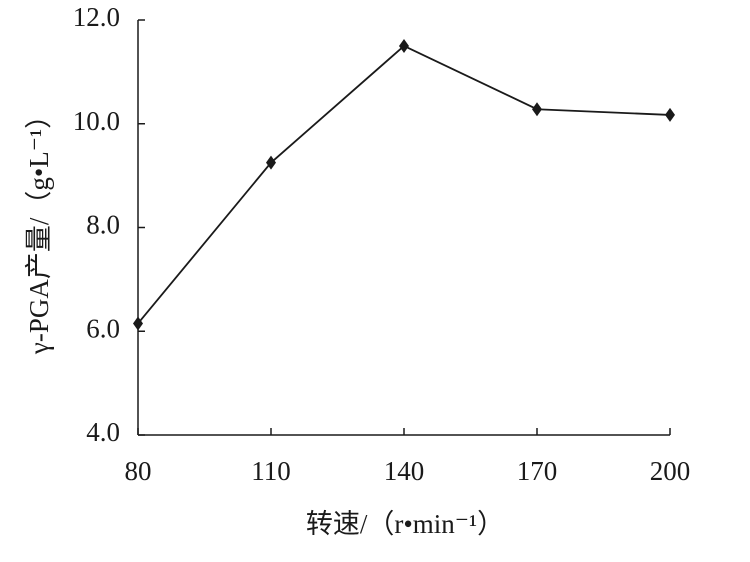 The width and height of the screenshot is (750, 562). What do you see at coordinates (103, 225) in the screenshot?
I see `y-tick-label: 8.0` at bounding box center [103, 225].